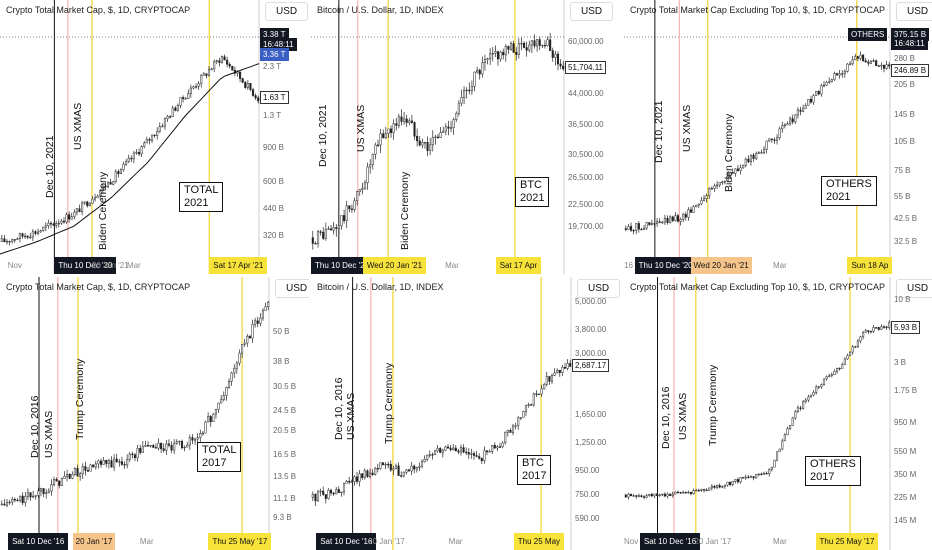 This screenshot has height=550, width=932. Describe the element at coordinates (80, 399) in the screenshot. I see `event-label: Trump Ceremony` at that location.